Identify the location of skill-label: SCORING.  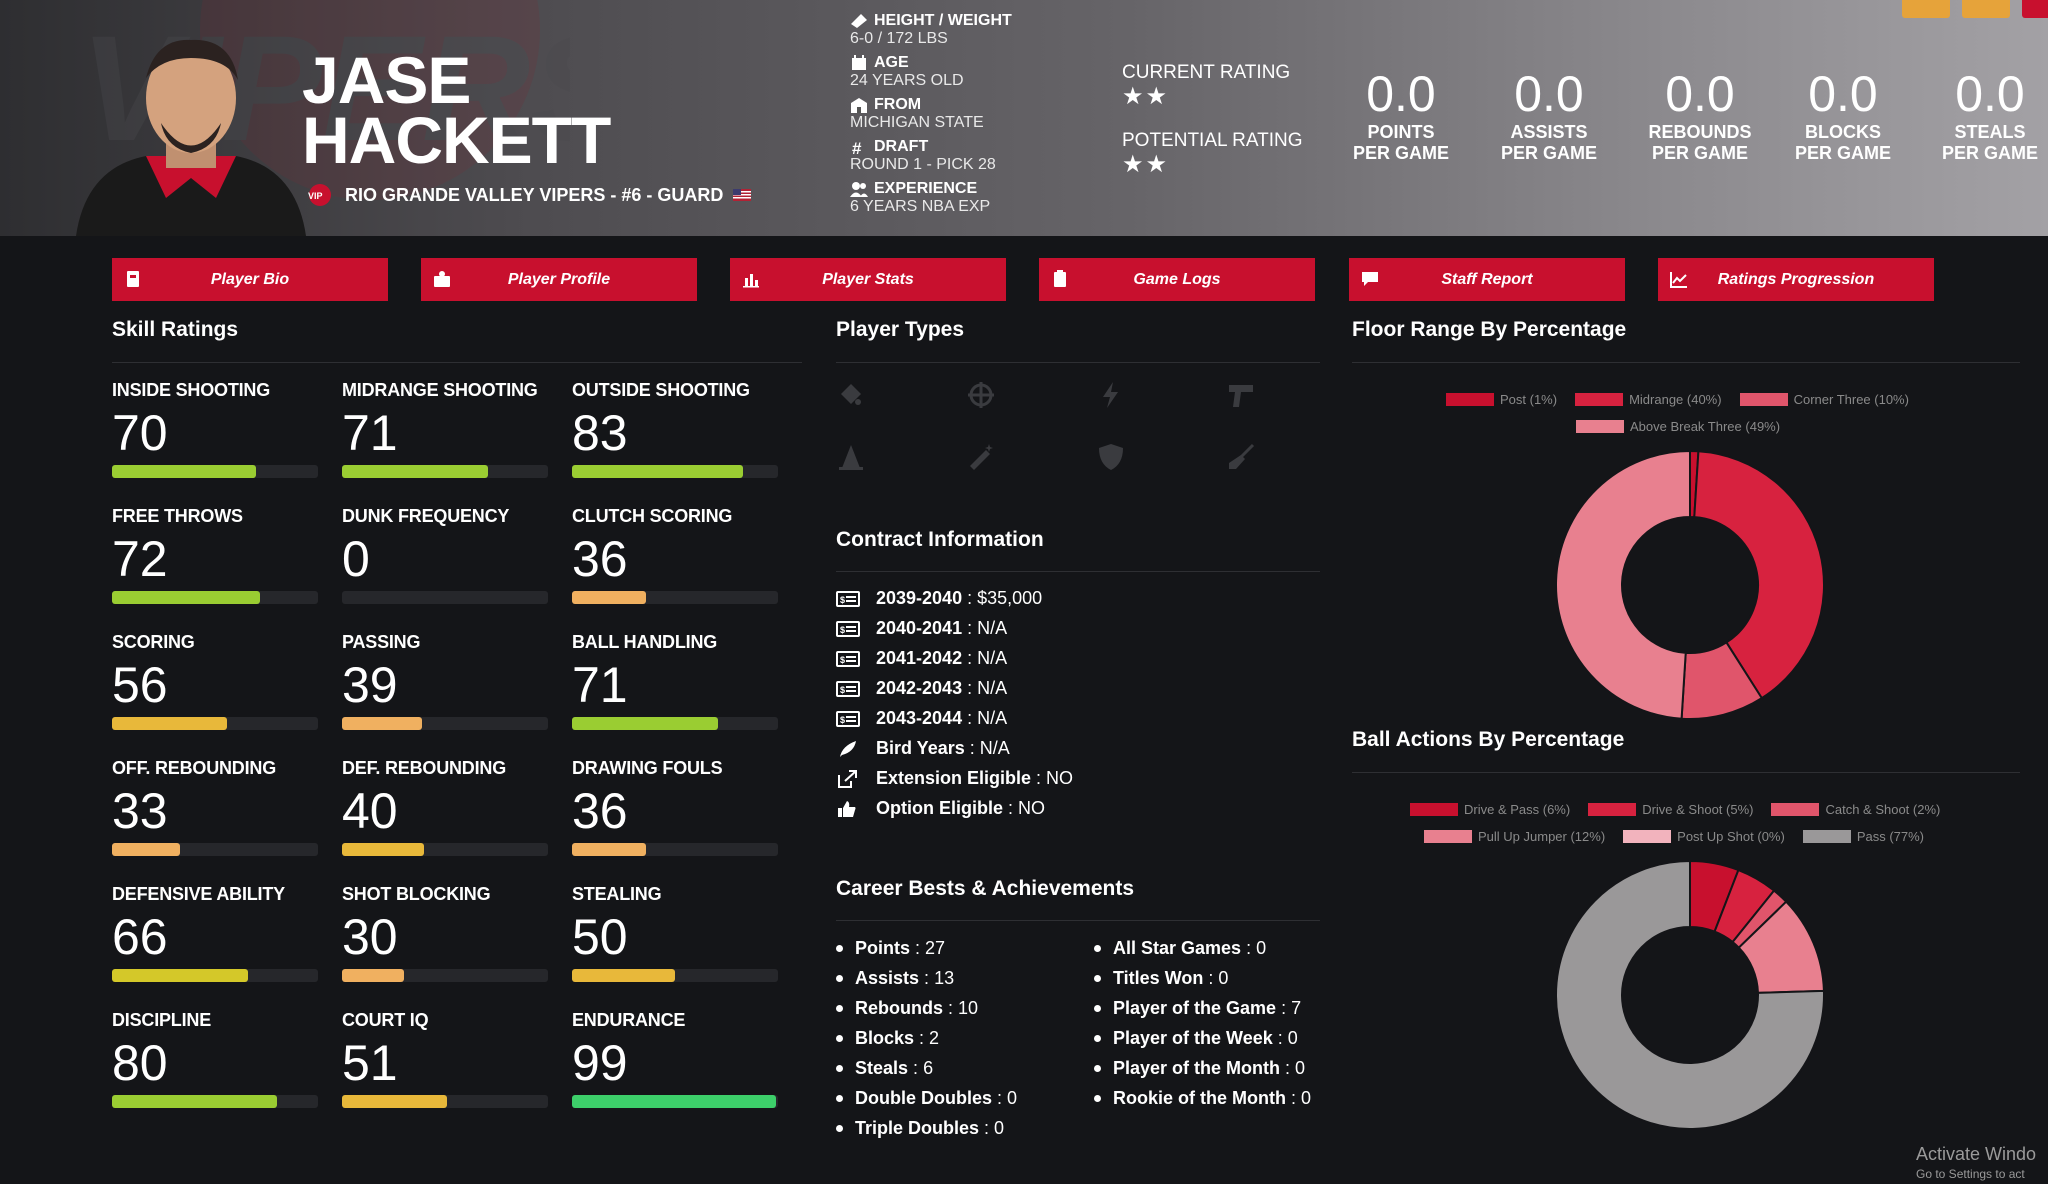
(153, 642).